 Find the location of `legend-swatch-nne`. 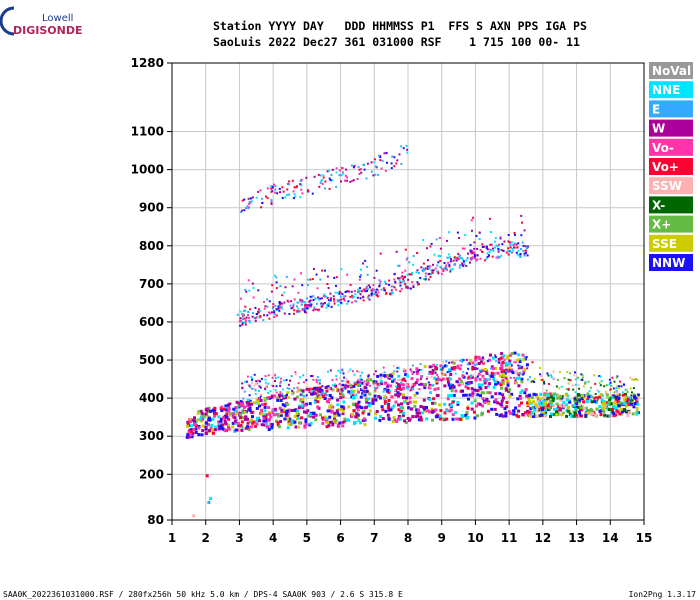

legend-swatch-nne is located at coordinates (671, 90).